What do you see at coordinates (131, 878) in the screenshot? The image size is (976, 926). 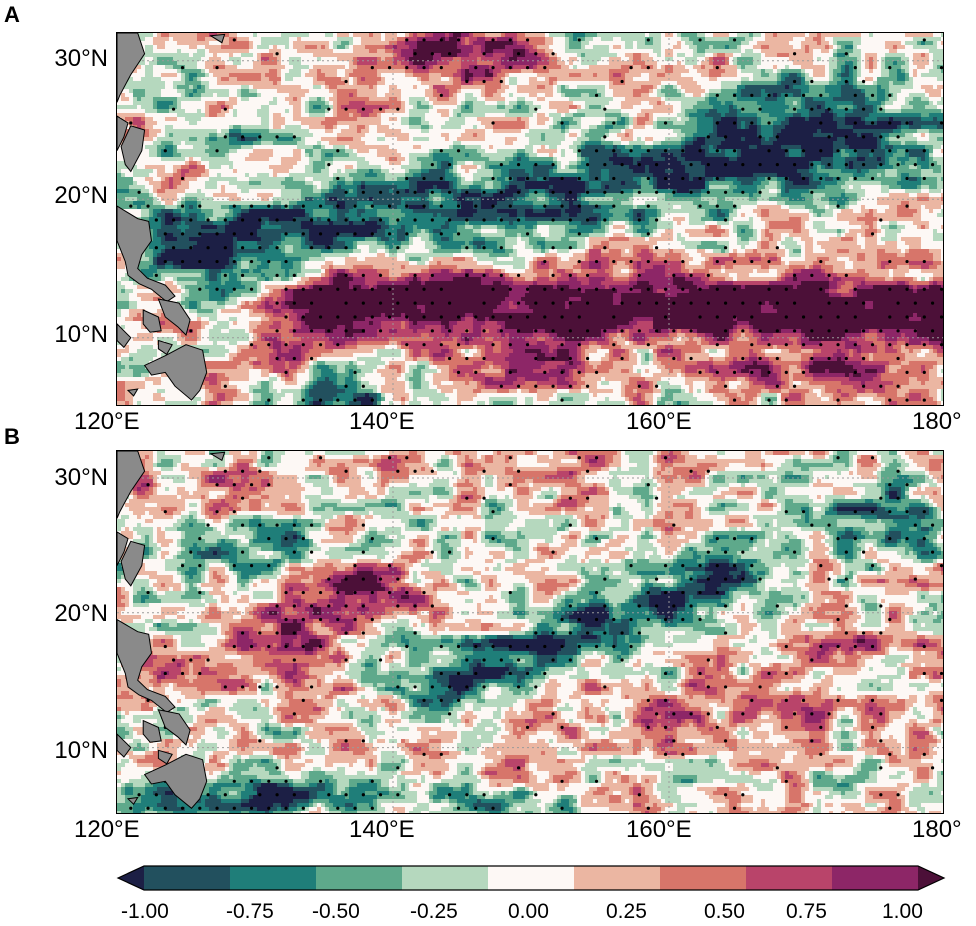 I see `colorbar-min-extend` at bounding box center [131, 878].